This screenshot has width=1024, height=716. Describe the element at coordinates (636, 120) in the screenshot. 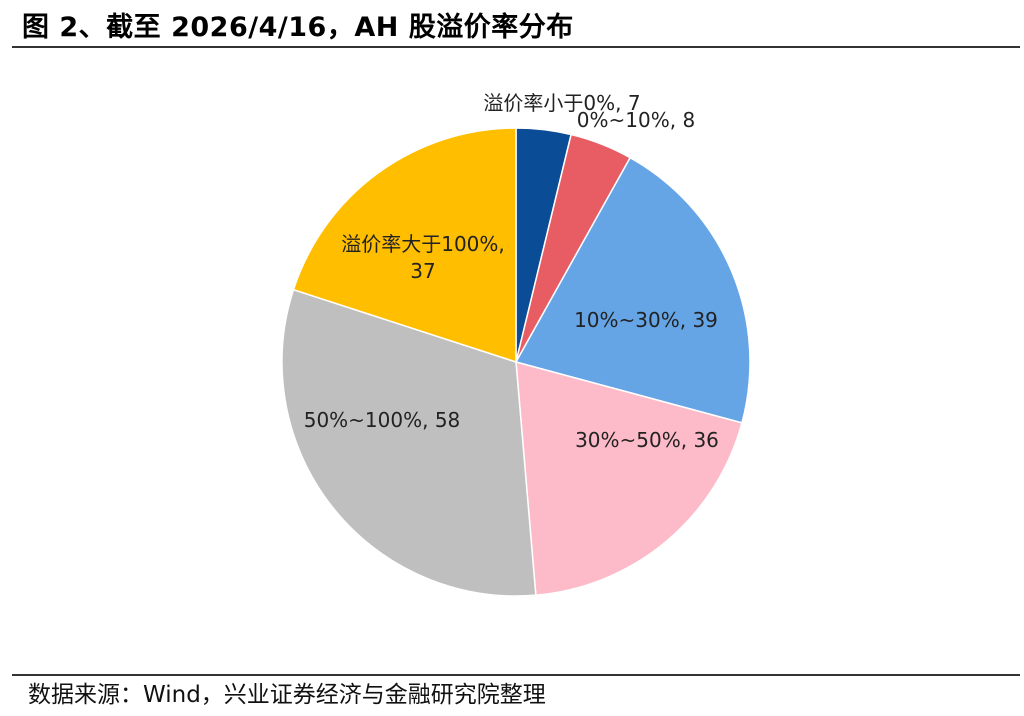

I see `slice-label-2: 0%~10%, 8` at that location.